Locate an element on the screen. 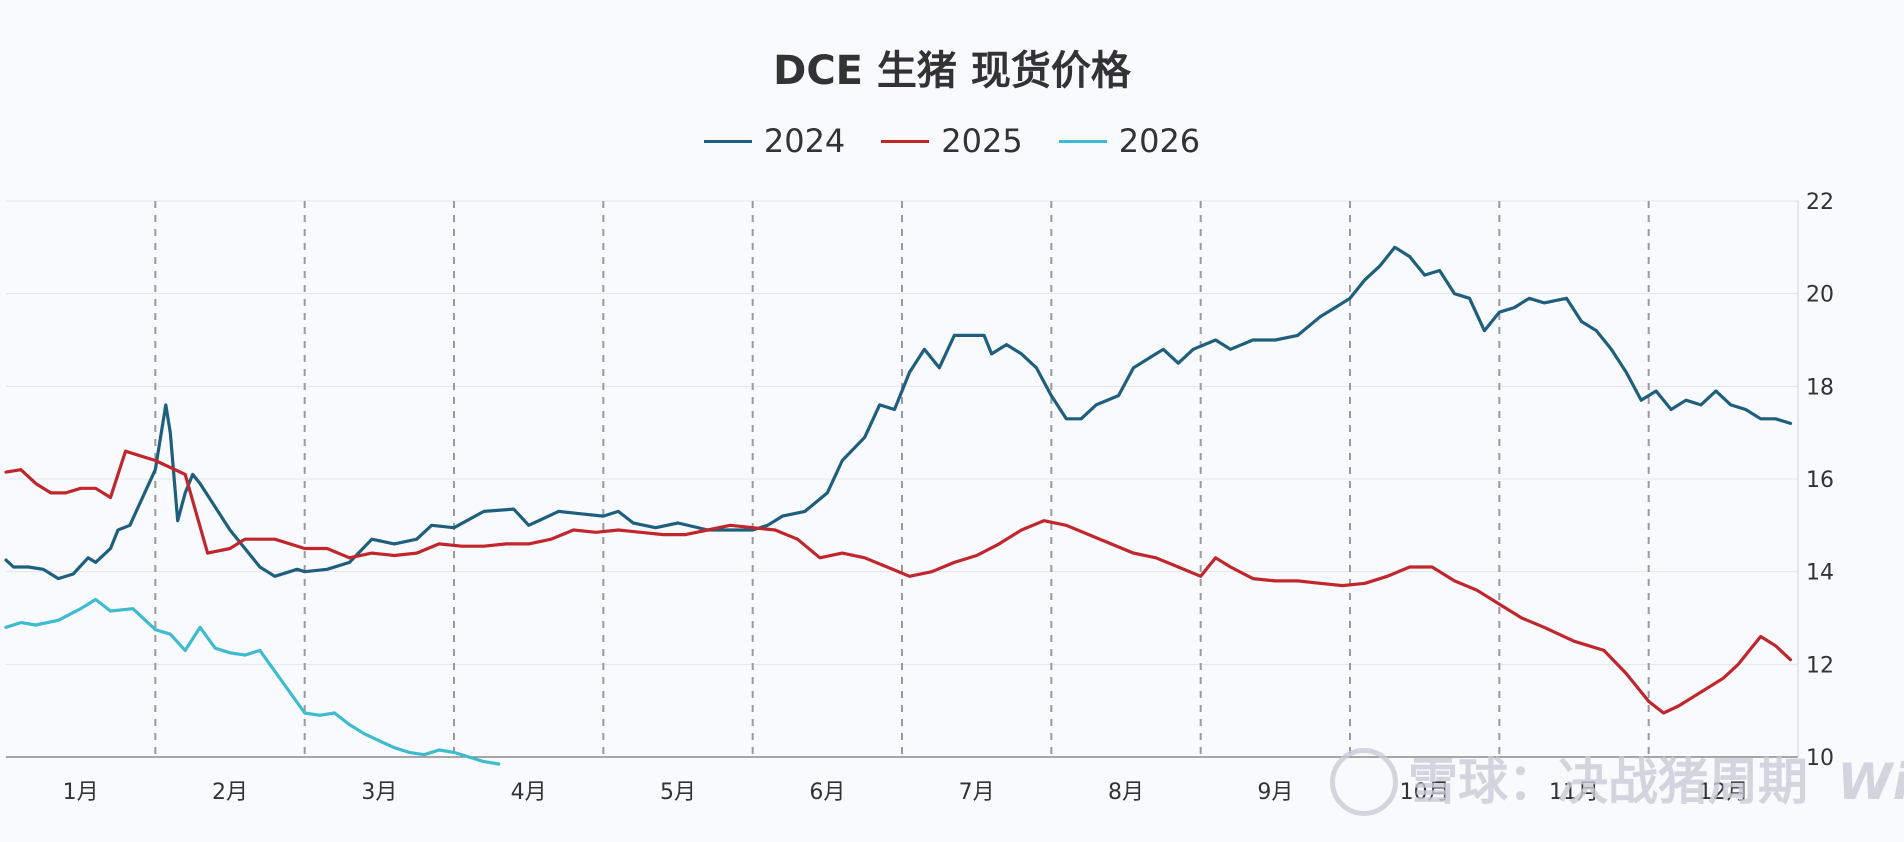 The width and height of the screenshot is (1904, 842). y-tick-label-12: 12 is located at coordinates (1820, 665).